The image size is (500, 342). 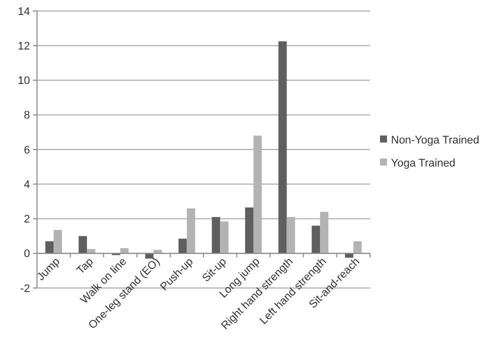 I want to click on y-tick-label: 8, so click(x=27, y=116).